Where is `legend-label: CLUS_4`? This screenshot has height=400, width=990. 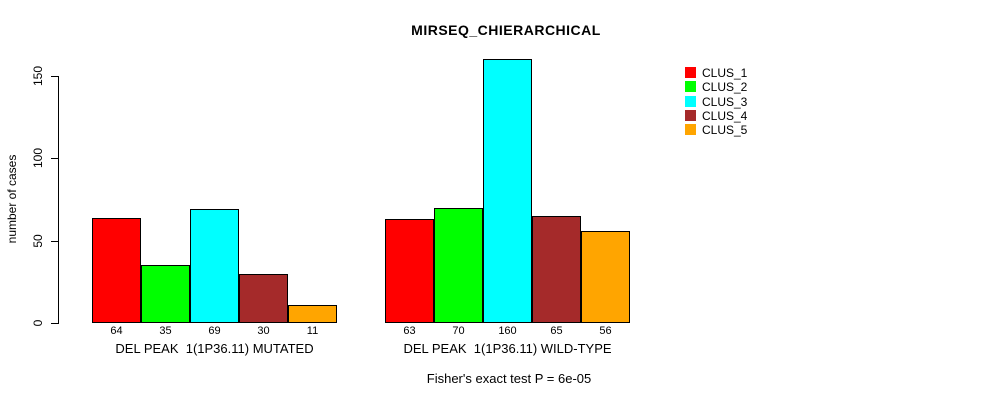 legend-label: CLUS_4 is located at coordinates (725, 115).